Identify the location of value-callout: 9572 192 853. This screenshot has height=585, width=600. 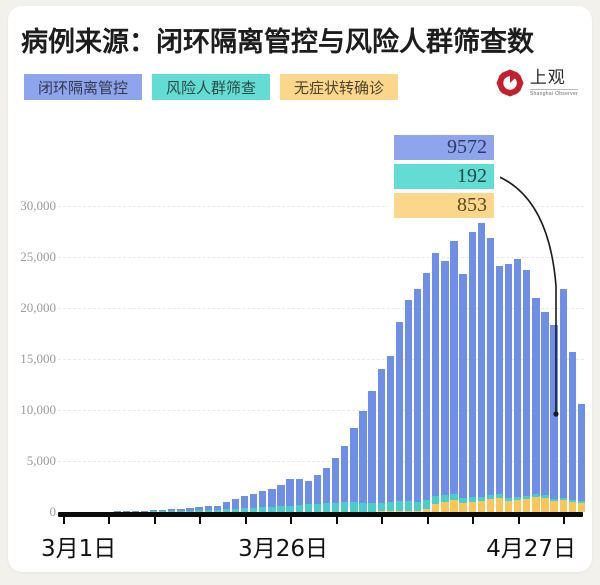
(444, 176).